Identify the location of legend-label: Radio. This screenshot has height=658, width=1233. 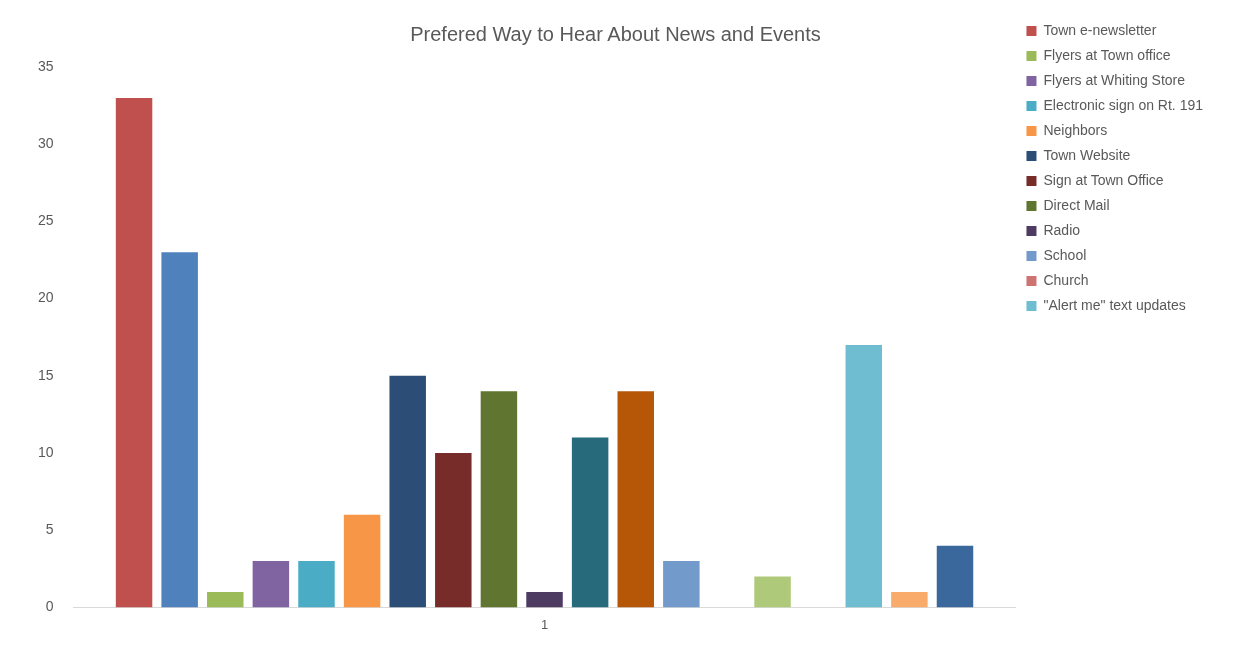
(1062, 229).